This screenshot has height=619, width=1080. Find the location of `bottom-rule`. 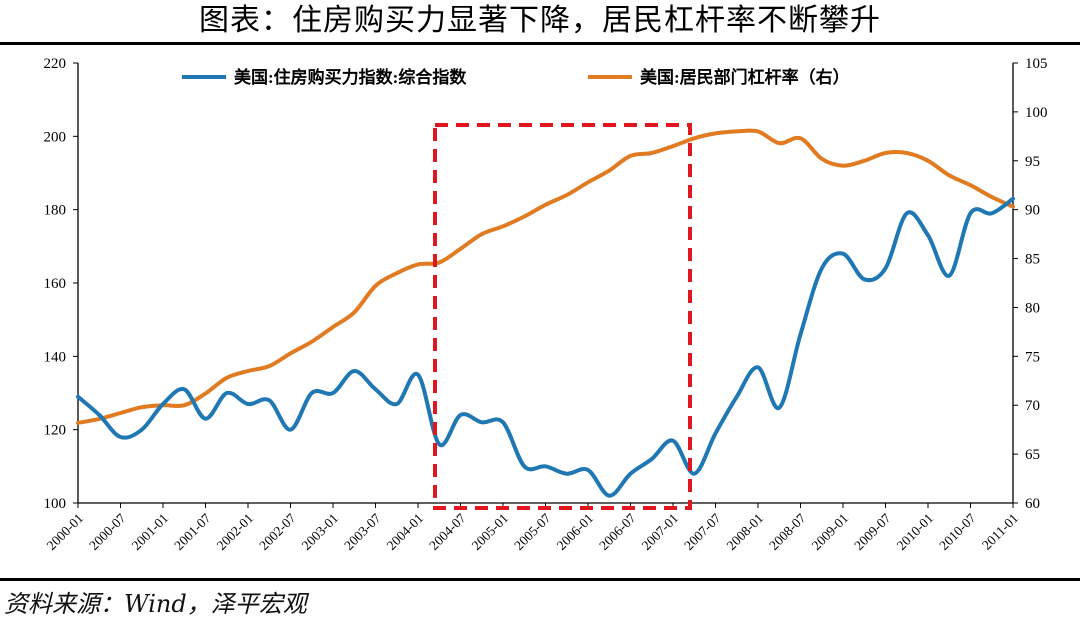

bottom-rule is located at coordinates (540, 579).